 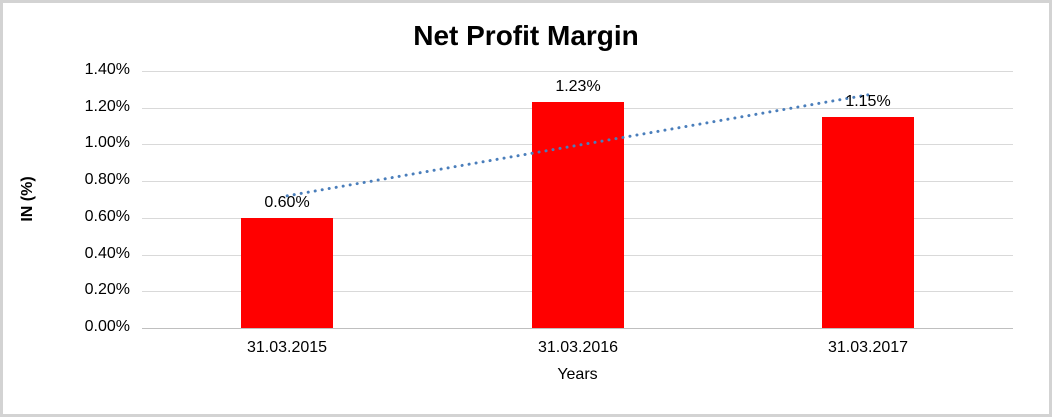 I want to click on x-tick-label: 31.03.2017, so click(x=868, y=347).